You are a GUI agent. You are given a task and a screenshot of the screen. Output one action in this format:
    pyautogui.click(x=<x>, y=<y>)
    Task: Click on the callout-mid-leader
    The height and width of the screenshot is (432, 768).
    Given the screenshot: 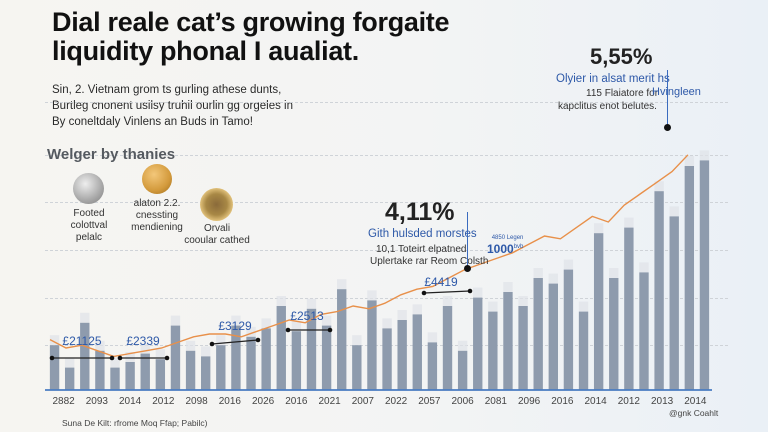 What is the action you would take?
    pyautogui.click(x=467, y=240)
    